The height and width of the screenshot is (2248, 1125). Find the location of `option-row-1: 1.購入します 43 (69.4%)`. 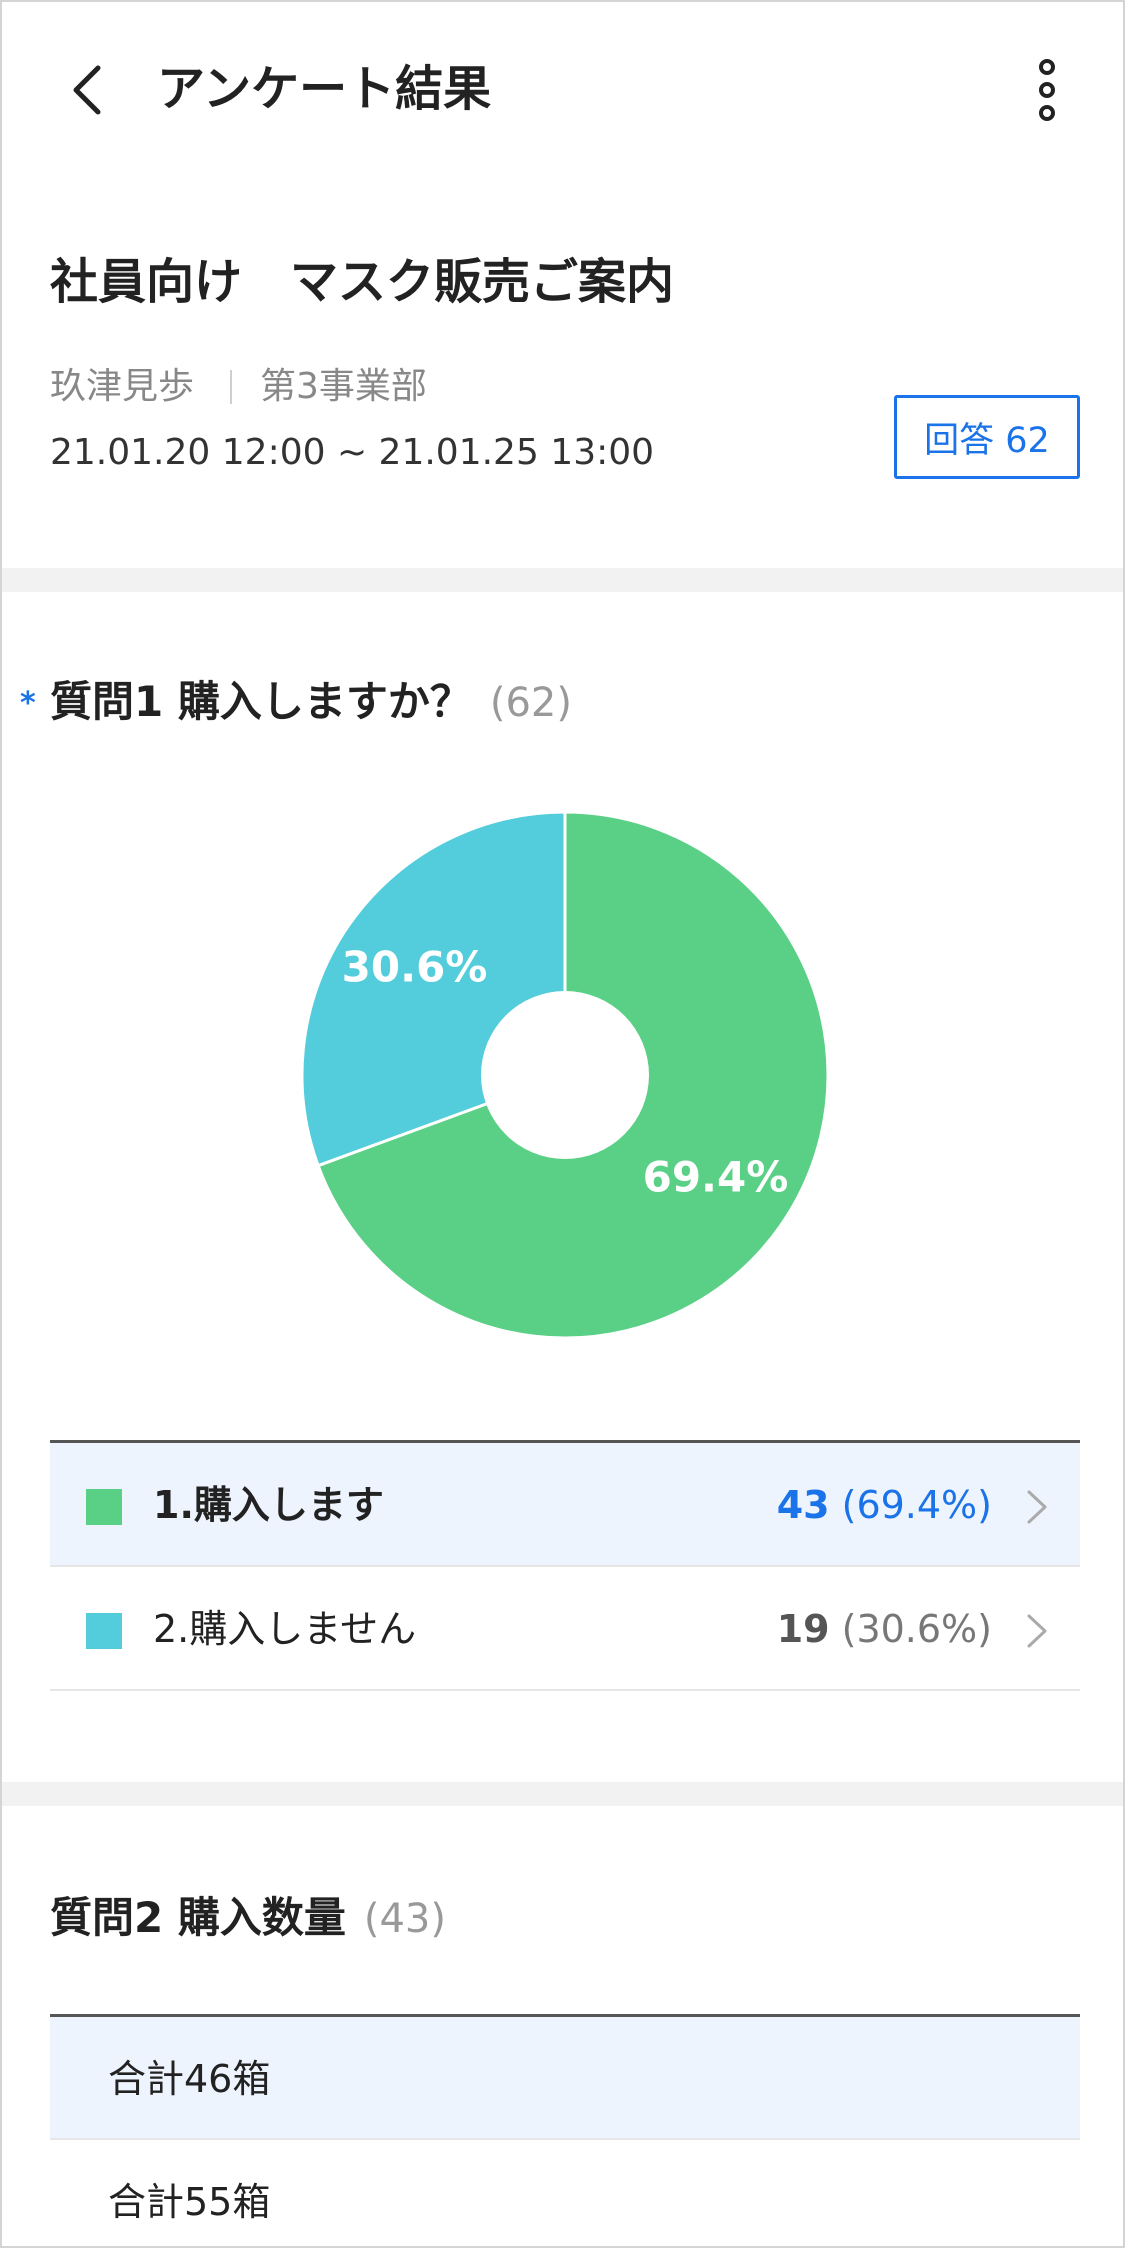

option-row-1: 1.購入します 43 (69.4%) is located at coordinates (565, 1505).